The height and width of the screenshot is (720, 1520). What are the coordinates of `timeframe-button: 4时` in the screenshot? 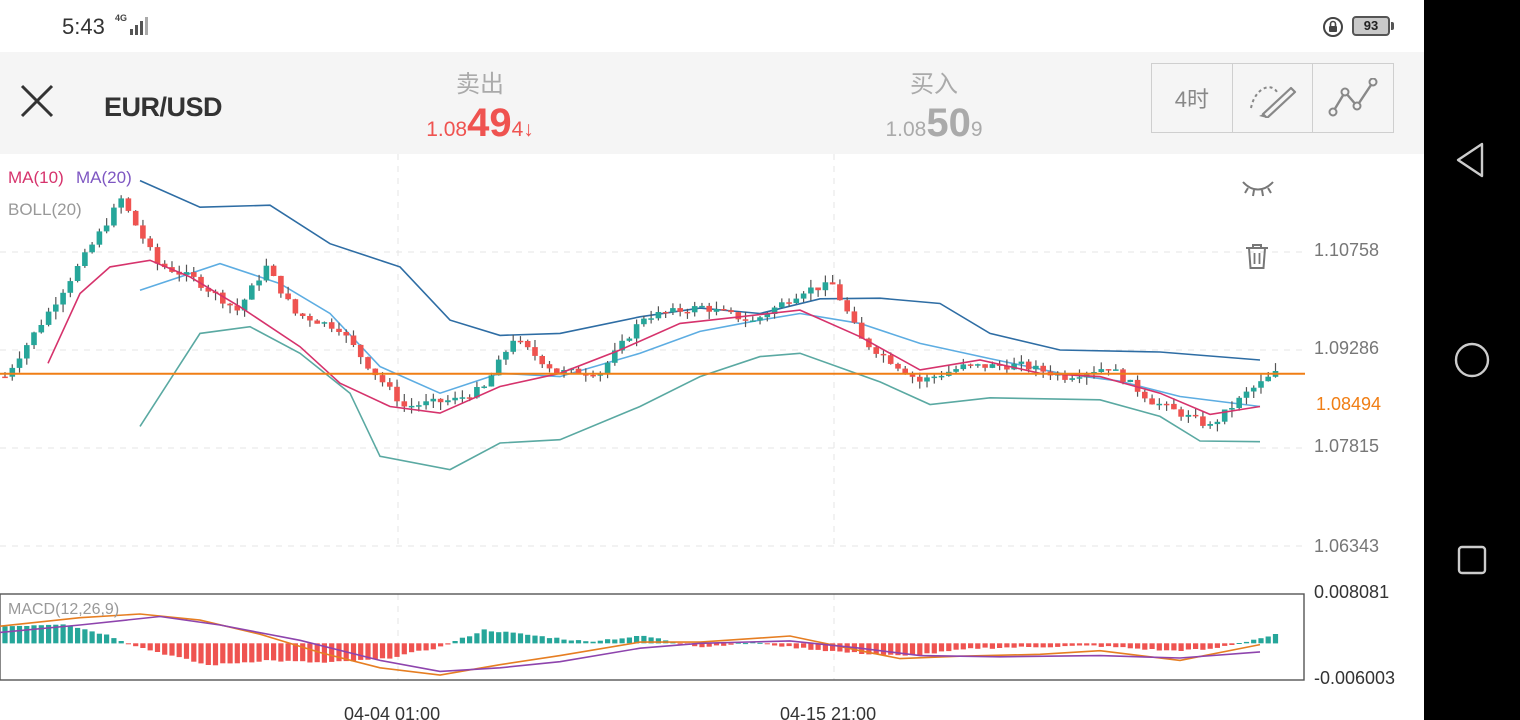 It's located at (1192, 98).